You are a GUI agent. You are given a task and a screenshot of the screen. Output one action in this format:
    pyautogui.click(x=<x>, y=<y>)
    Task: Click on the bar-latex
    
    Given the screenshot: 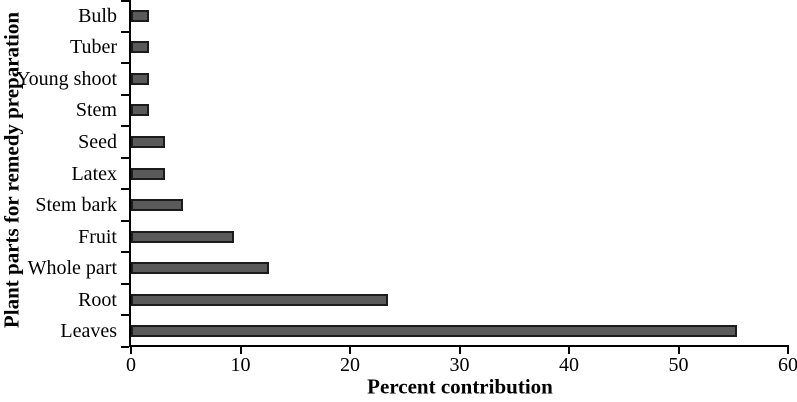 What is the action you would take?
    pyautogui.click(x=148, y=173)
    